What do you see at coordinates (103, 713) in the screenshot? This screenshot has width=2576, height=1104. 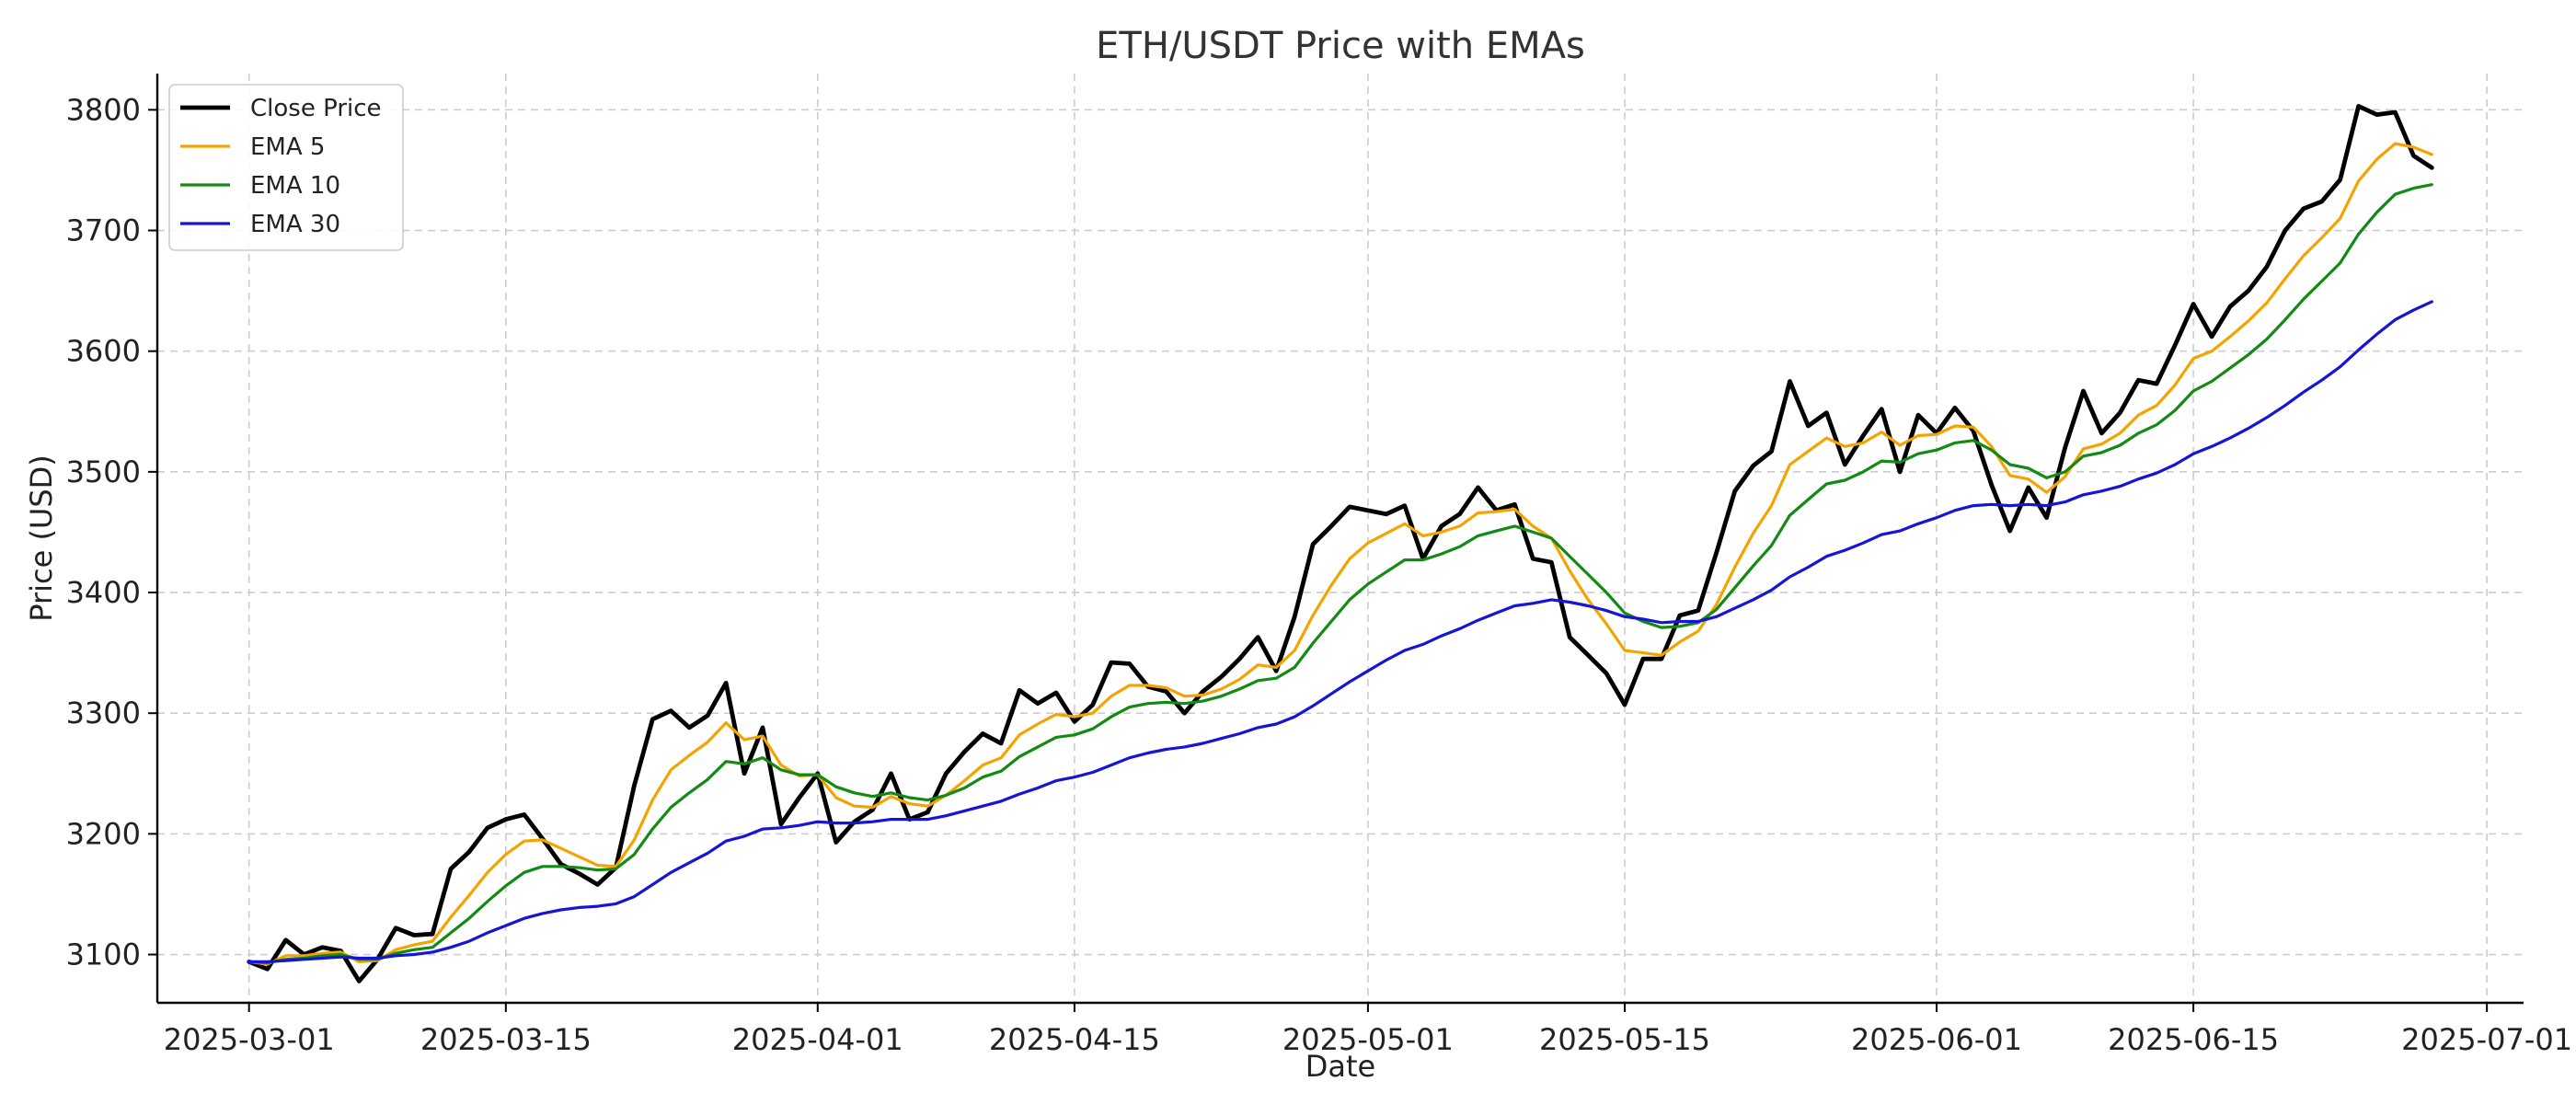 I see `y-tick-label: 3300` at bounding box center [103, 713].